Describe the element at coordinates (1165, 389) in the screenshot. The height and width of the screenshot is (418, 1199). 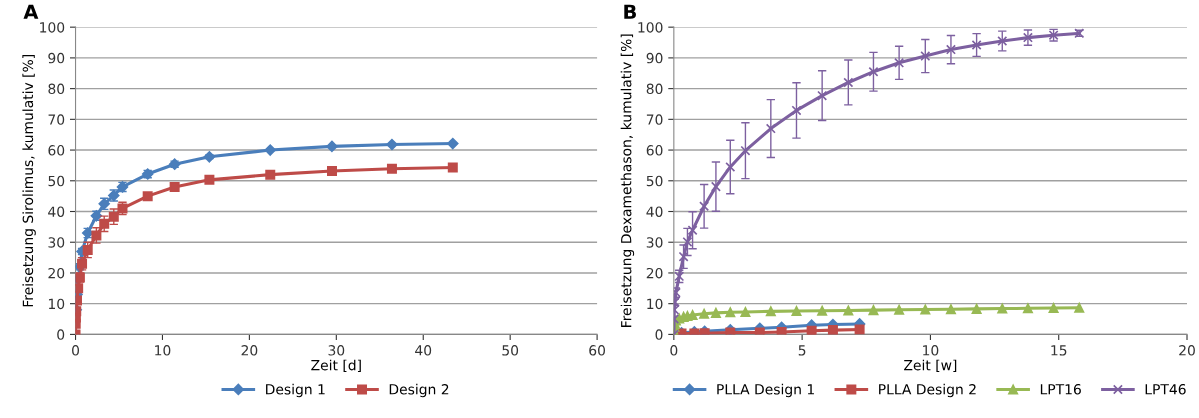
I see `legend-label: LPT46` at that location.